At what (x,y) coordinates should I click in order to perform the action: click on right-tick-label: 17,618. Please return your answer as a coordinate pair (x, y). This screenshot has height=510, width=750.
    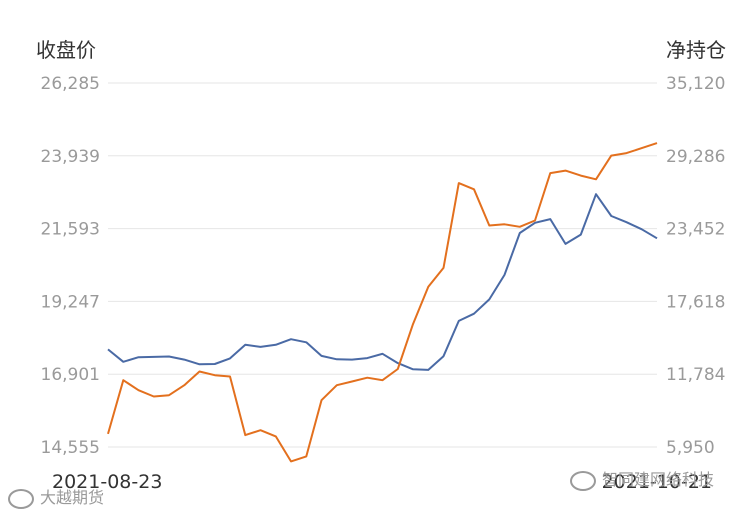
    Looking at the image, I should click on (695, 302).